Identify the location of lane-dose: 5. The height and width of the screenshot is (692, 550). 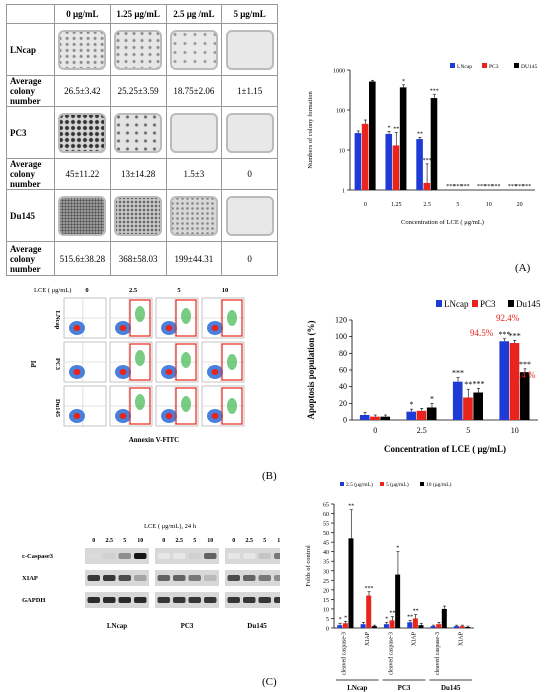
(124, 541).